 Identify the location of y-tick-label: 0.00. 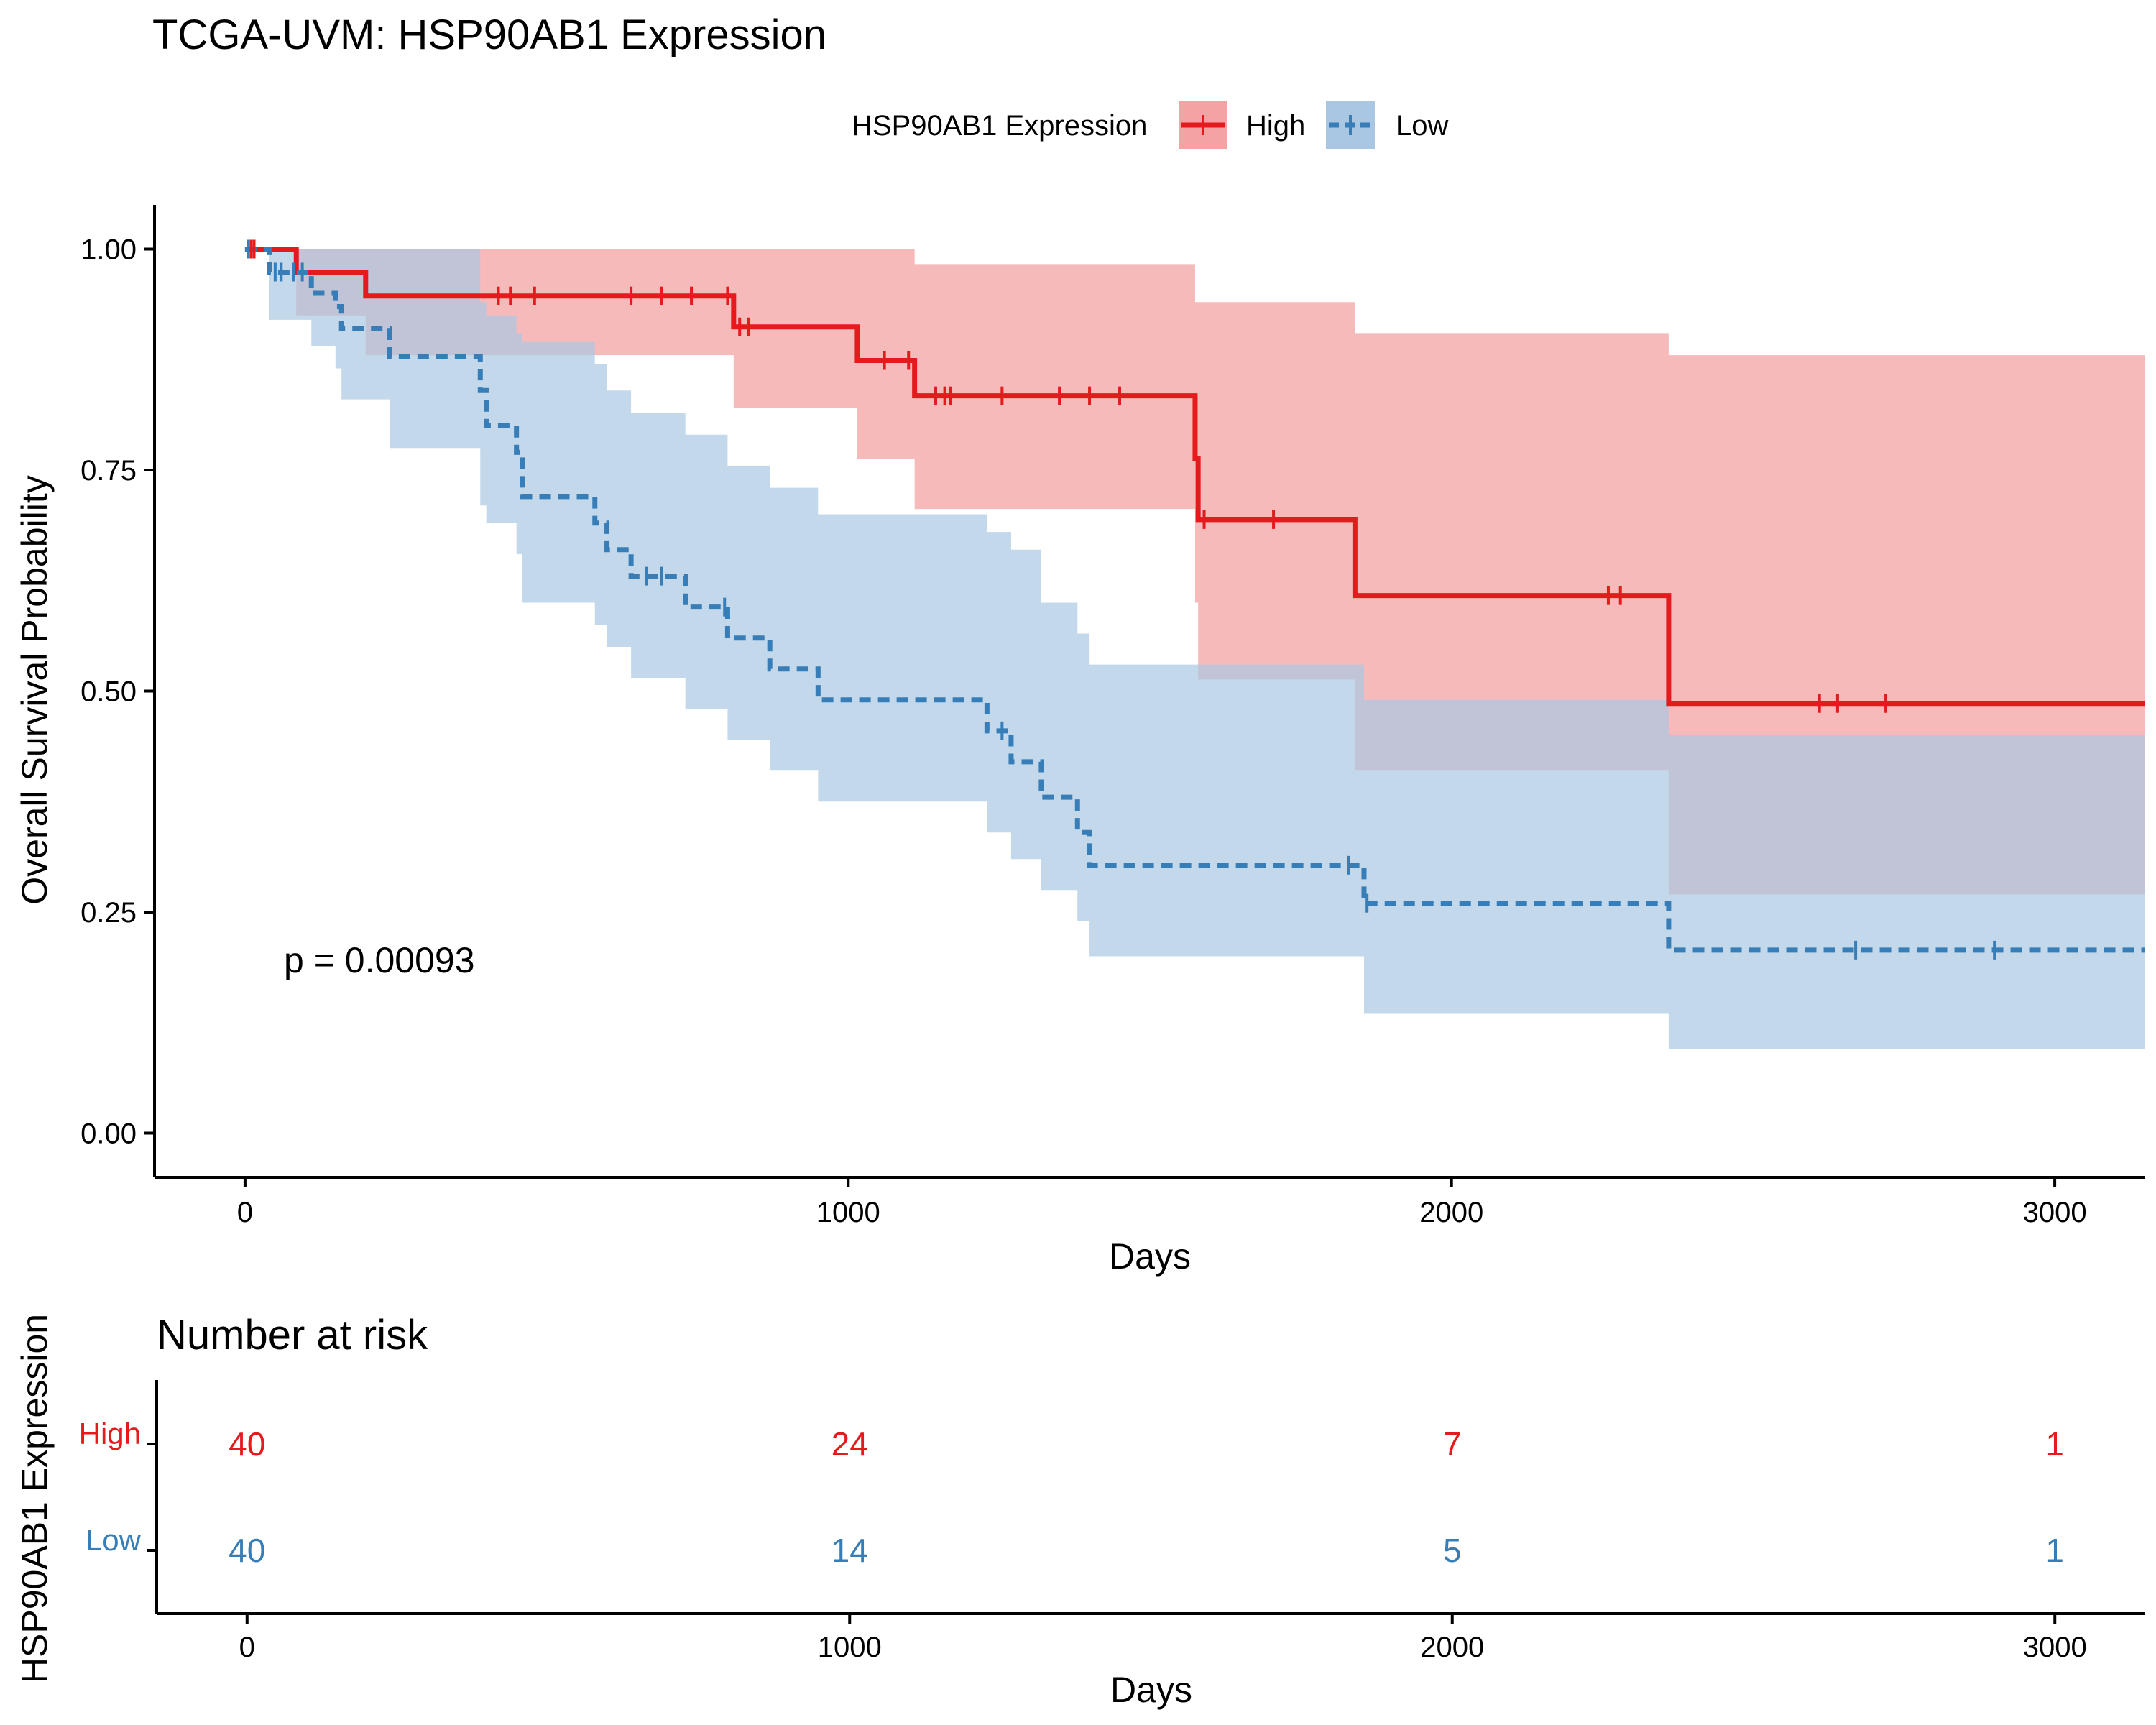
(108, 1134).